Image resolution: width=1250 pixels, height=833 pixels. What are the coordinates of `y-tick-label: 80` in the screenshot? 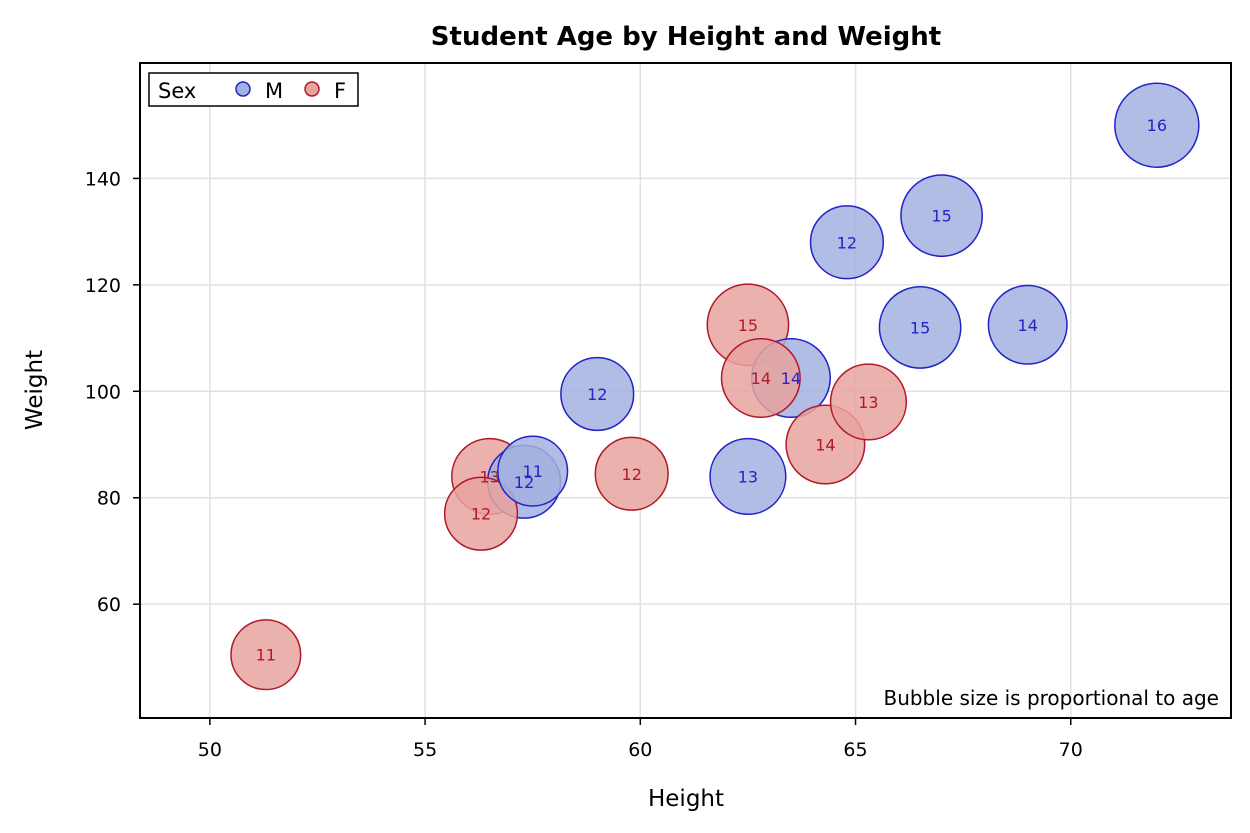 It's located at (109, 499).